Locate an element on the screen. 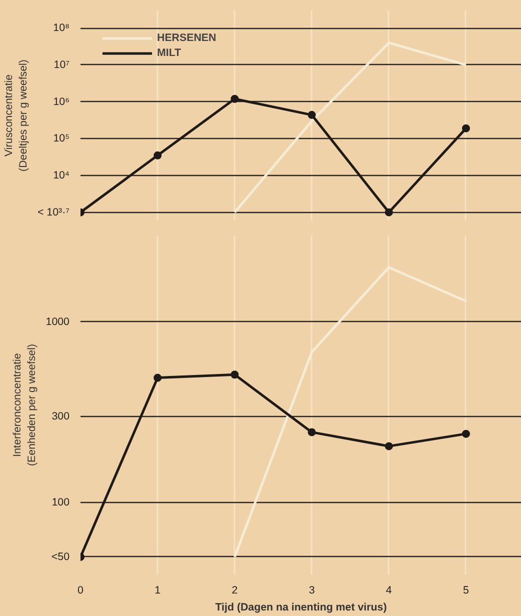 Image resolution: width=521 pixels, height=616 pixels. x-tick-label: 2 is located at coordinates (235, 590).